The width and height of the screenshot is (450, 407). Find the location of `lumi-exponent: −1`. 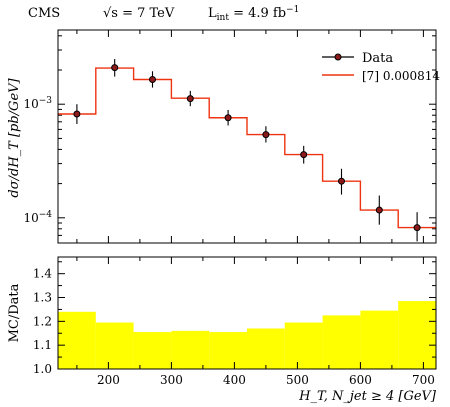

lumi-exponent: −1 is located at coordinates (292, 10).